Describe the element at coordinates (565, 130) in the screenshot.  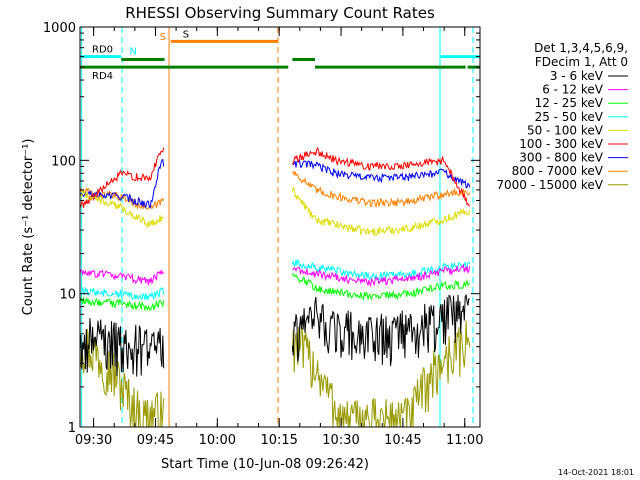
I see `legend-label: 50 - 100 keV` at that location.